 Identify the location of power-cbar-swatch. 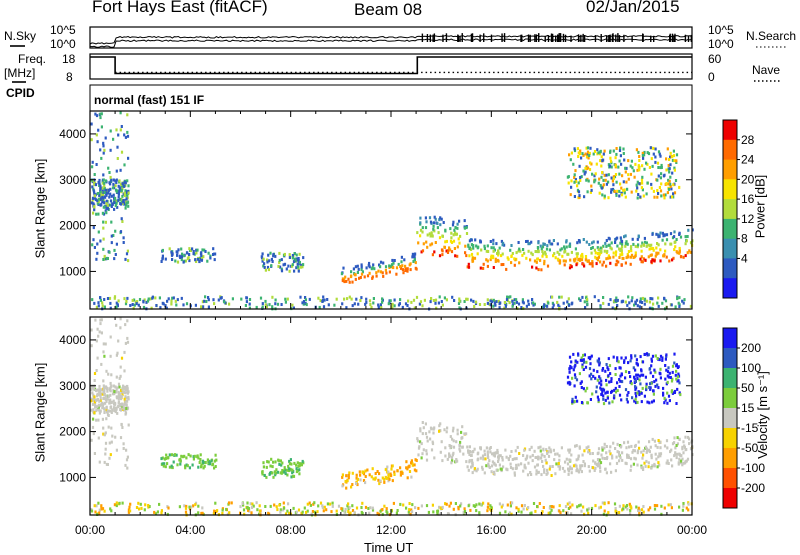
(730, 189).